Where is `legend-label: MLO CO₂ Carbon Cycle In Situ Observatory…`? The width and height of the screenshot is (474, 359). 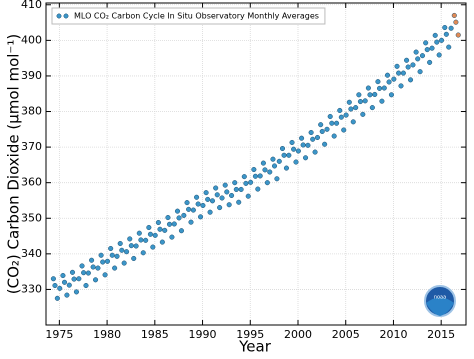 legend-label: MLO CO₂ Carbon Cycle In Situ Observatory… is located at coordinates (196, 16).